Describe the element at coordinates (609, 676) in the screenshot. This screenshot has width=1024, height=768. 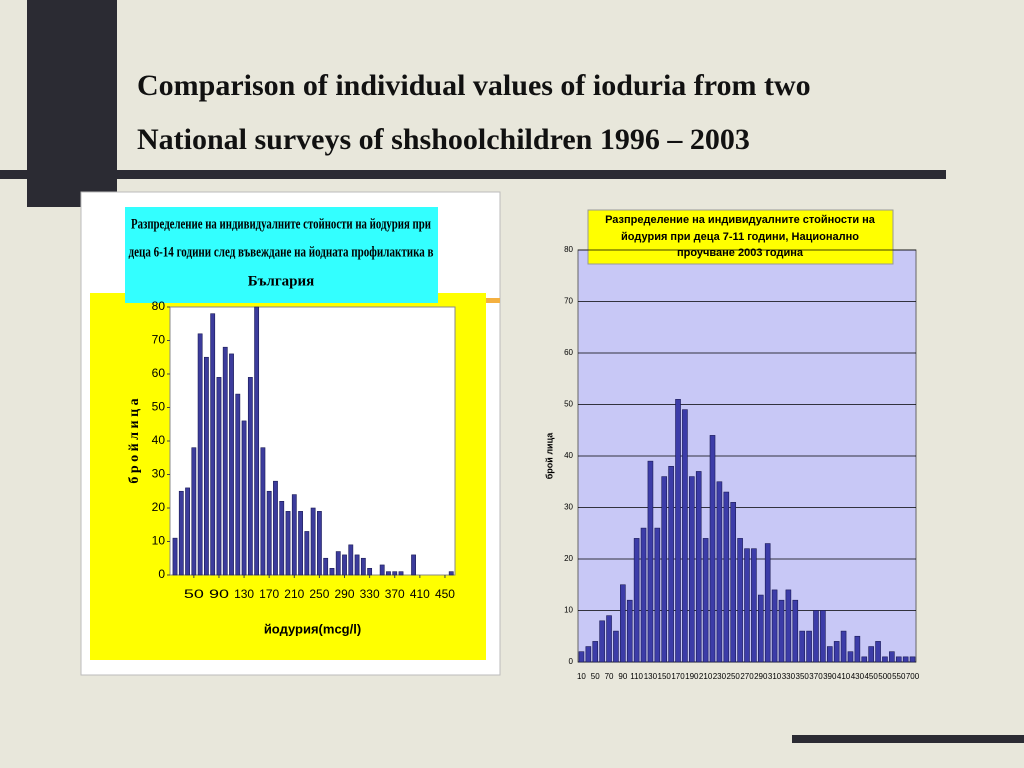
I see `x-tick-label: 70` at that location.